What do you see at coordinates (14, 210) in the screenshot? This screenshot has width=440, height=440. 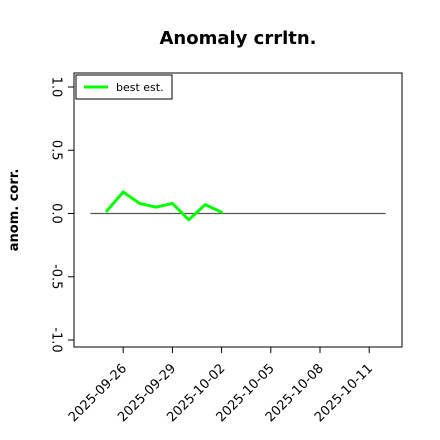 I see `y-axis-label: anom. corr.` at bounding box center [14, 210].